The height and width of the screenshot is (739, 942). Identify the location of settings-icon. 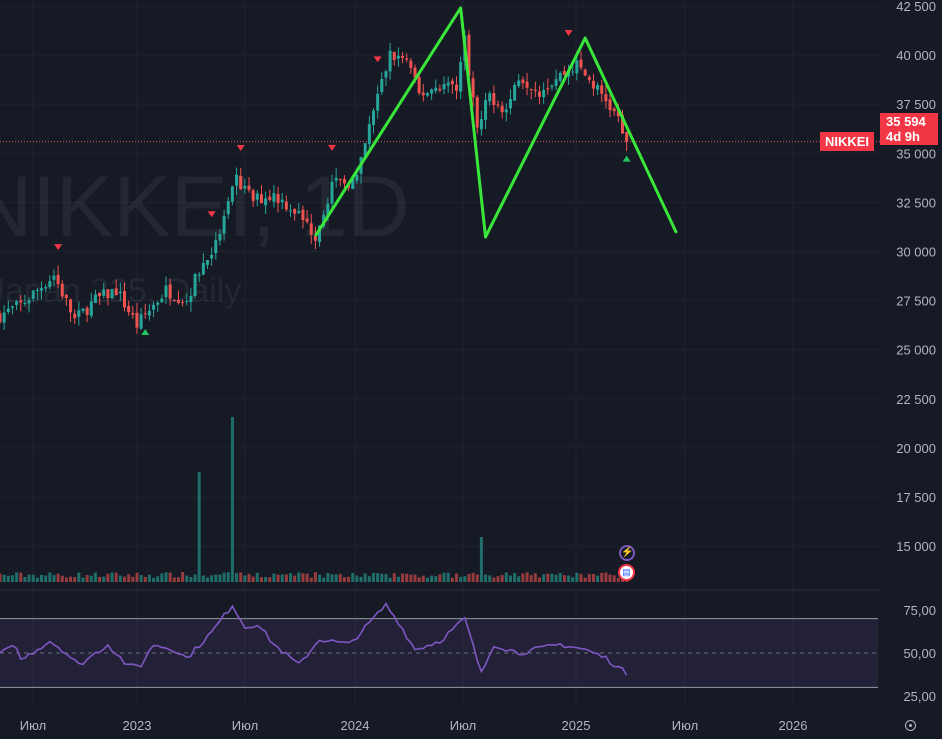
(910, 725).